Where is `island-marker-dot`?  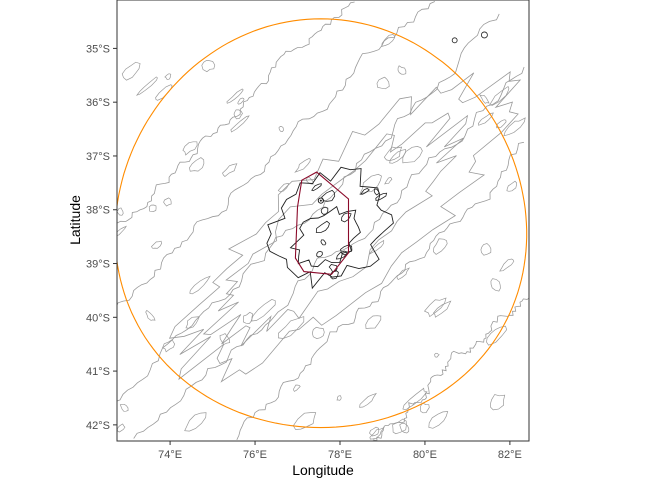 island-marker-dot is located at coordinates (320, 200).